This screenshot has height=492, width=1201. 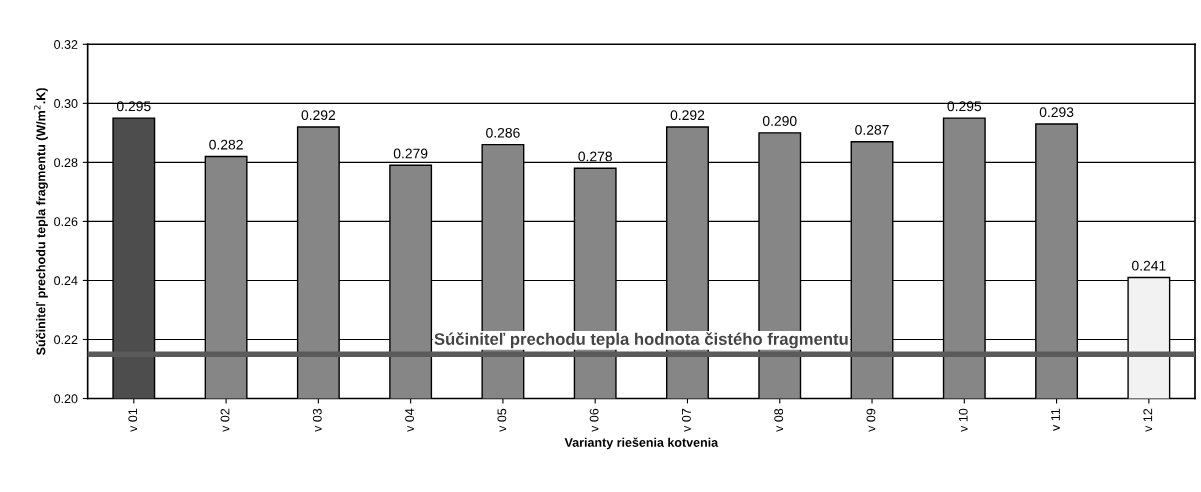 What do you see at coordinates (641, 443) in the screenshot?
I see `x-axis-title: Varianty riešenia kotvenia` at bounding box center [641, 443].